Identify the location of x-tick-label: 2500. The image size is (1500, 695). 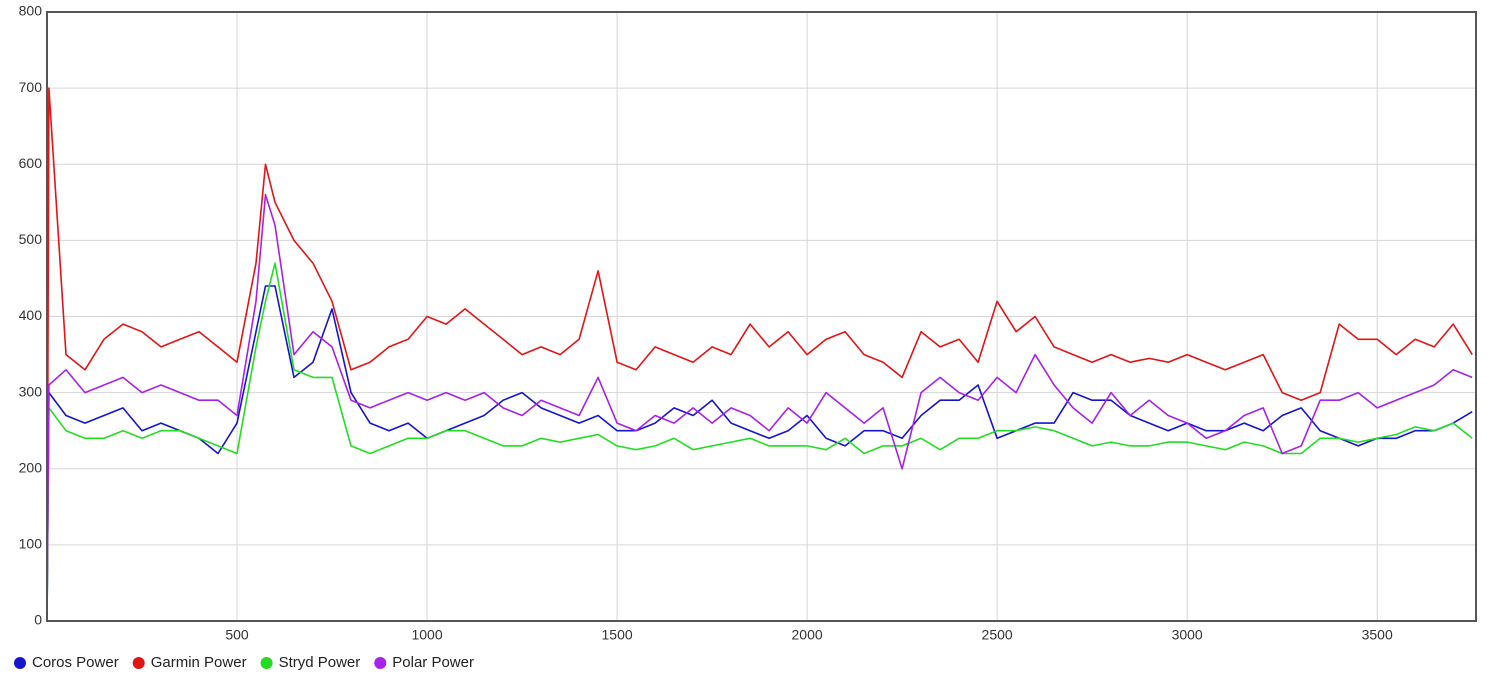
(997, 635).